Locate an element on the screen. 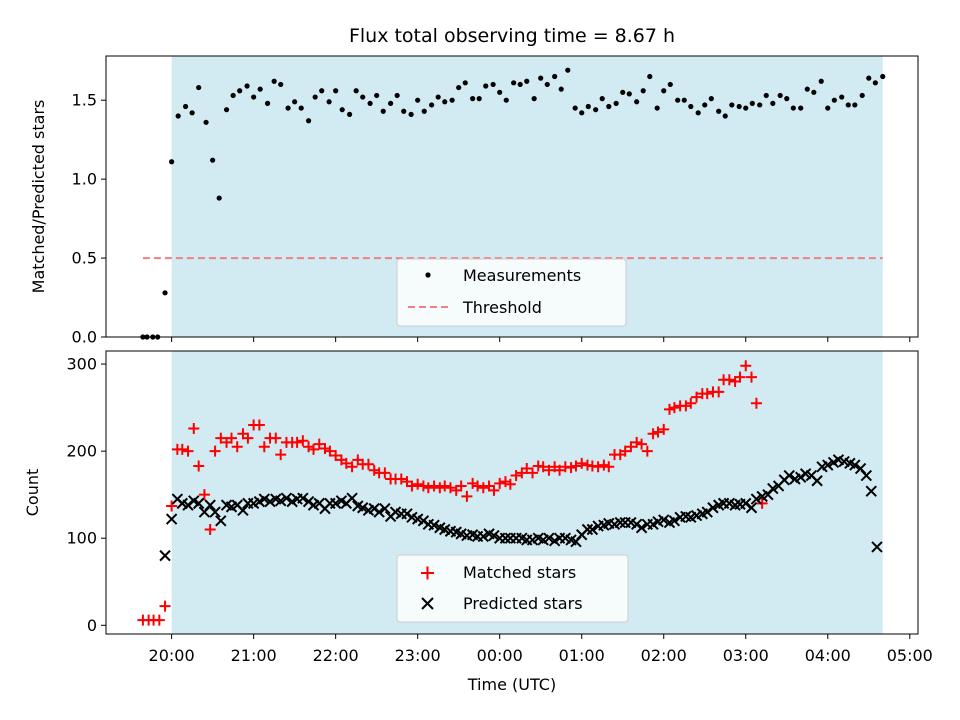 The width and height of the screenshot is (960, 720). x-axis-label: Time (UTC) is located at coordinates (511, 684).